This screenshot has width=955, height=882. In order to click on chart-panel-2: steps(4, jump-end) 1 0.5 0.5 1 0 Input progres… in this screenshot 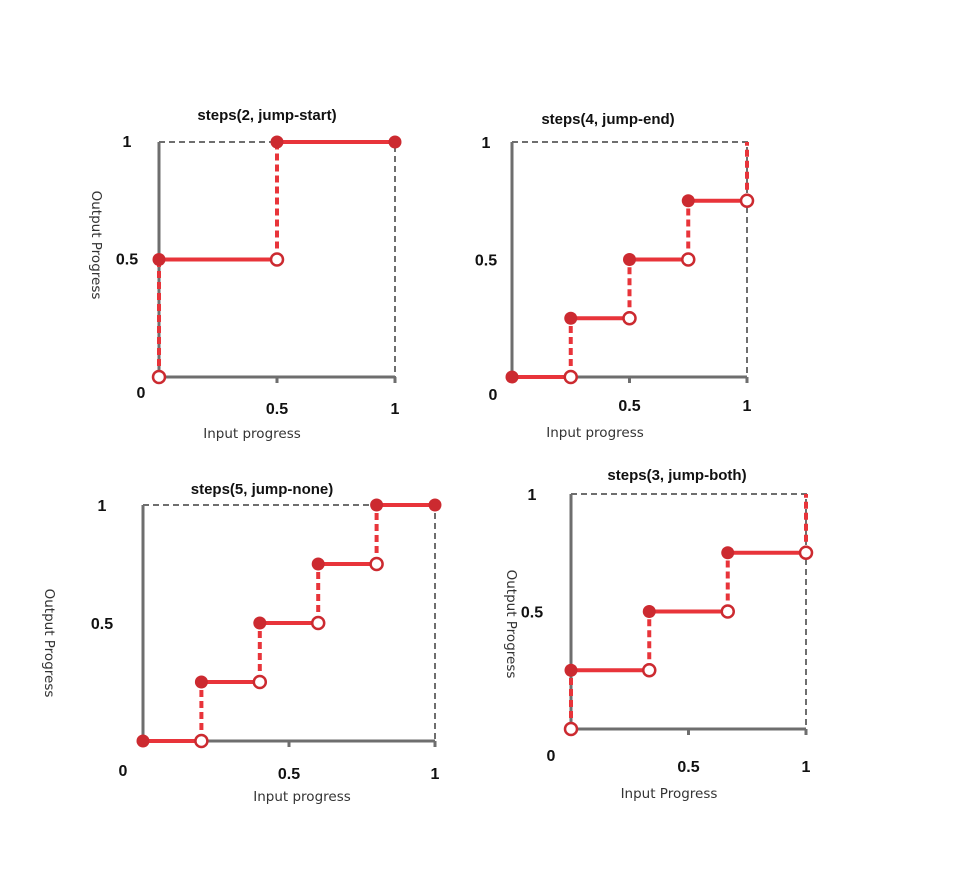, I will do `click(615, 276)`.